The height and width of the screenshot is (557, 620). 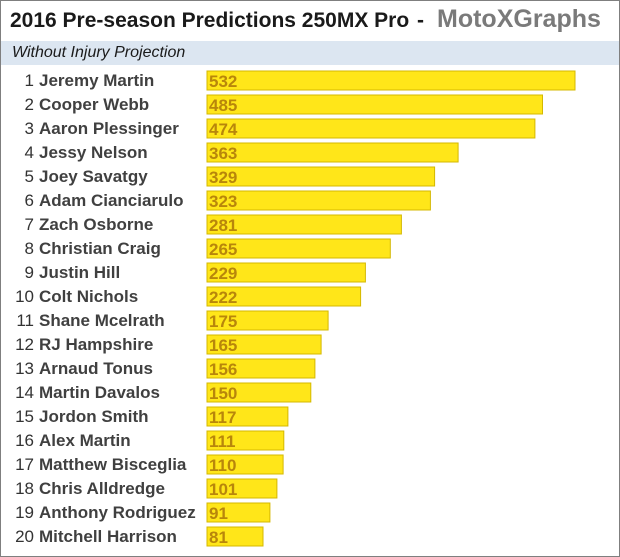 What do you see at coordinates (108, 536) in the screenshot?
I see `category-label: Mitchell Harrison` at bounding box center [108, 536].